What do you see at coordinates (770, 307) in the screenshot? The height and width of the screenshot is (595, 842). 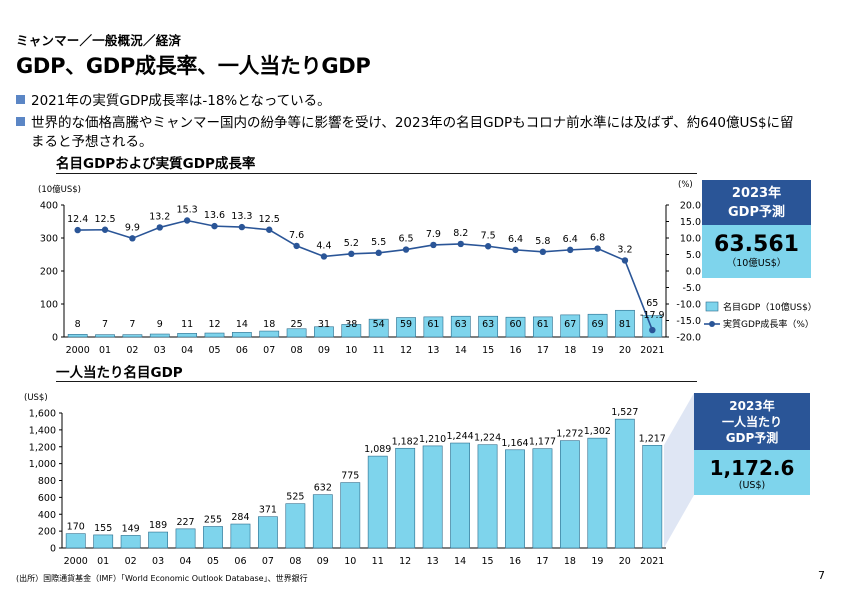 I see `legend-bar-label: 名目GDP（10億US$）` at bounding box center [770, 307].